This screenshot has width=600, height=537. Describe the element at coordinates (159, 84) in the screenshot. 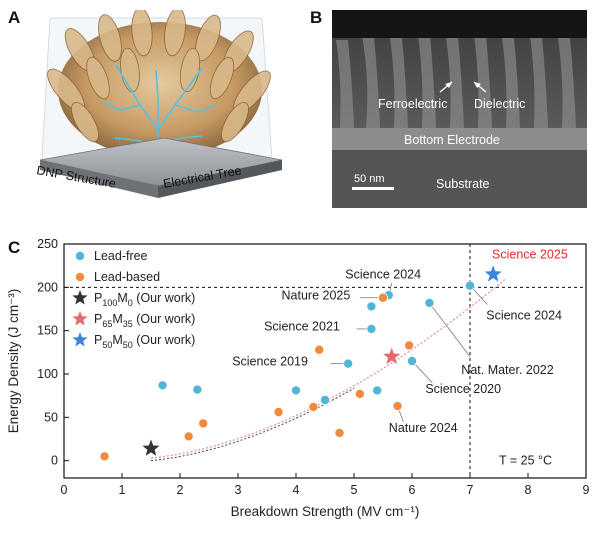

I see `petal-cluster` at that location.